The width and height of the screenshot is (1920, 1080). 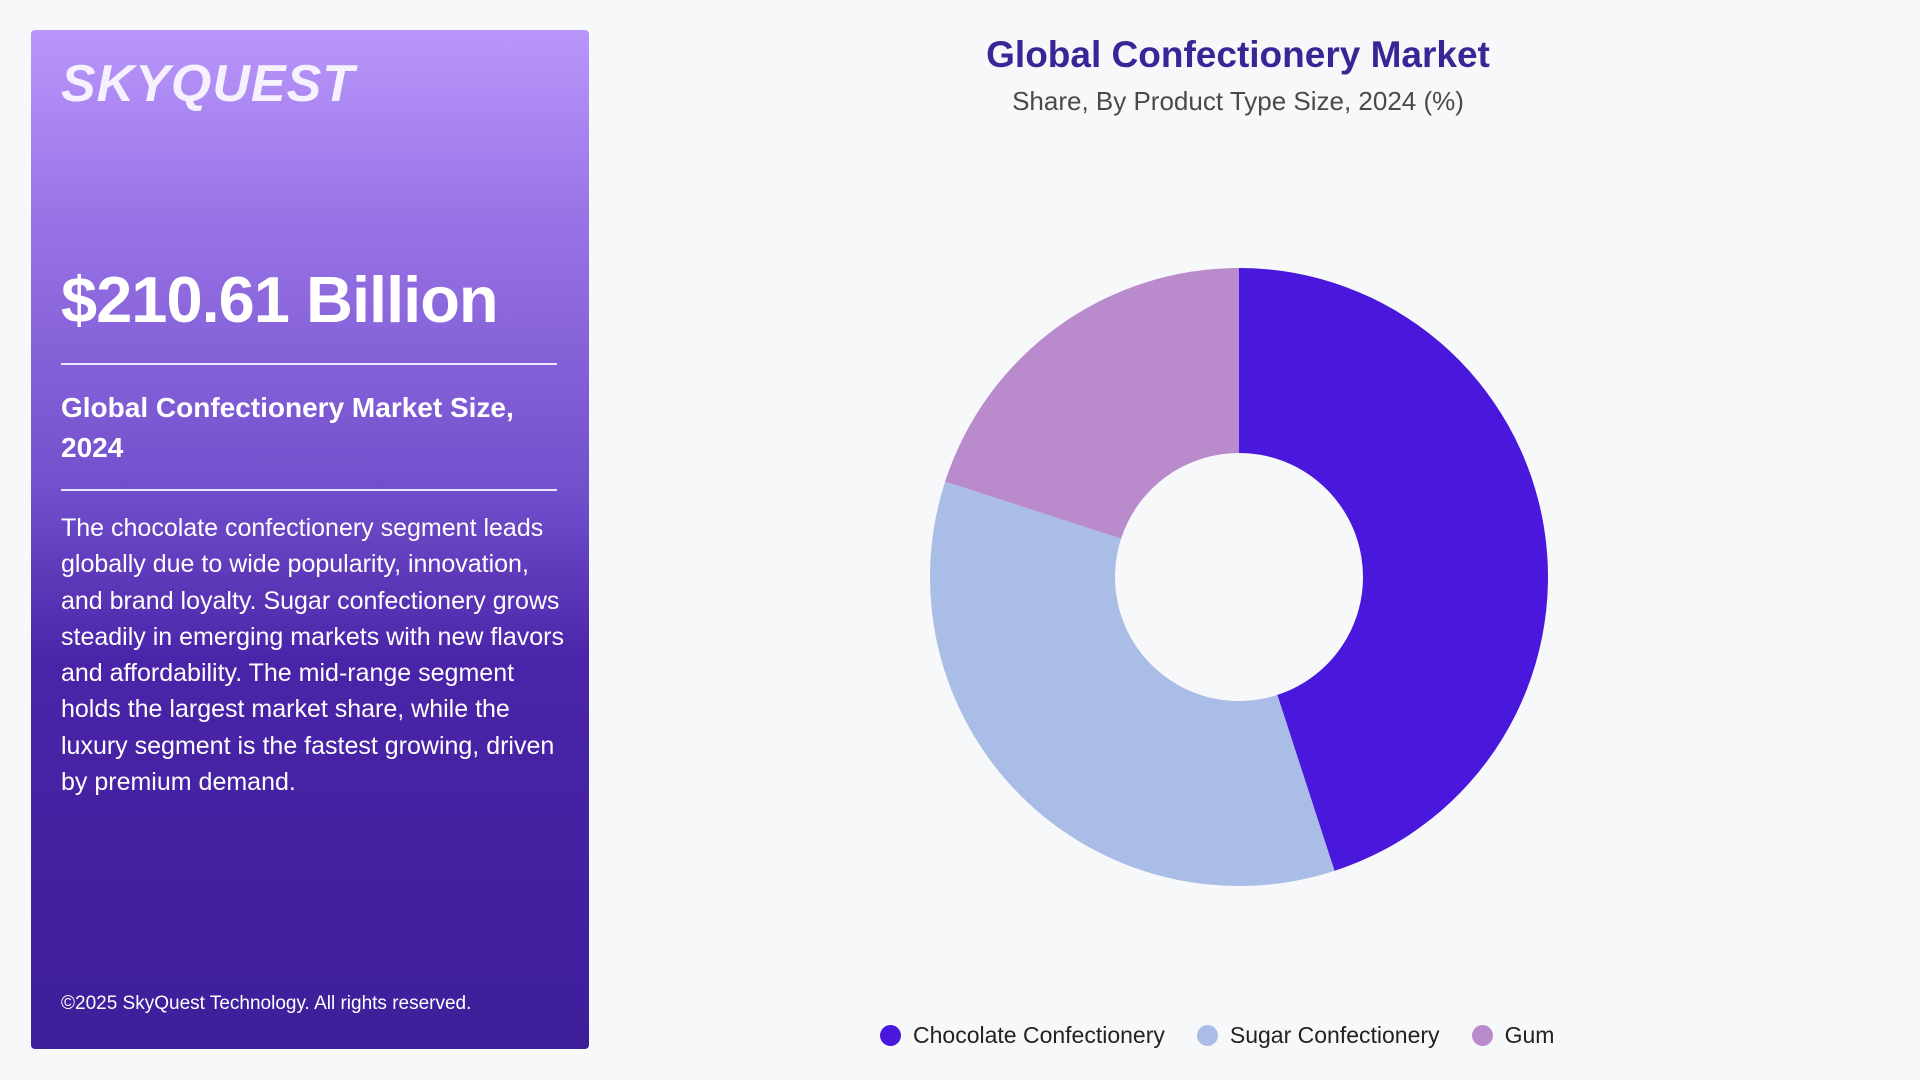 What do you see at coordinates (1238, 54) in the screenshot?
I see `chart-title: Global Confectionery Market` at bounding box center [1238, 54].